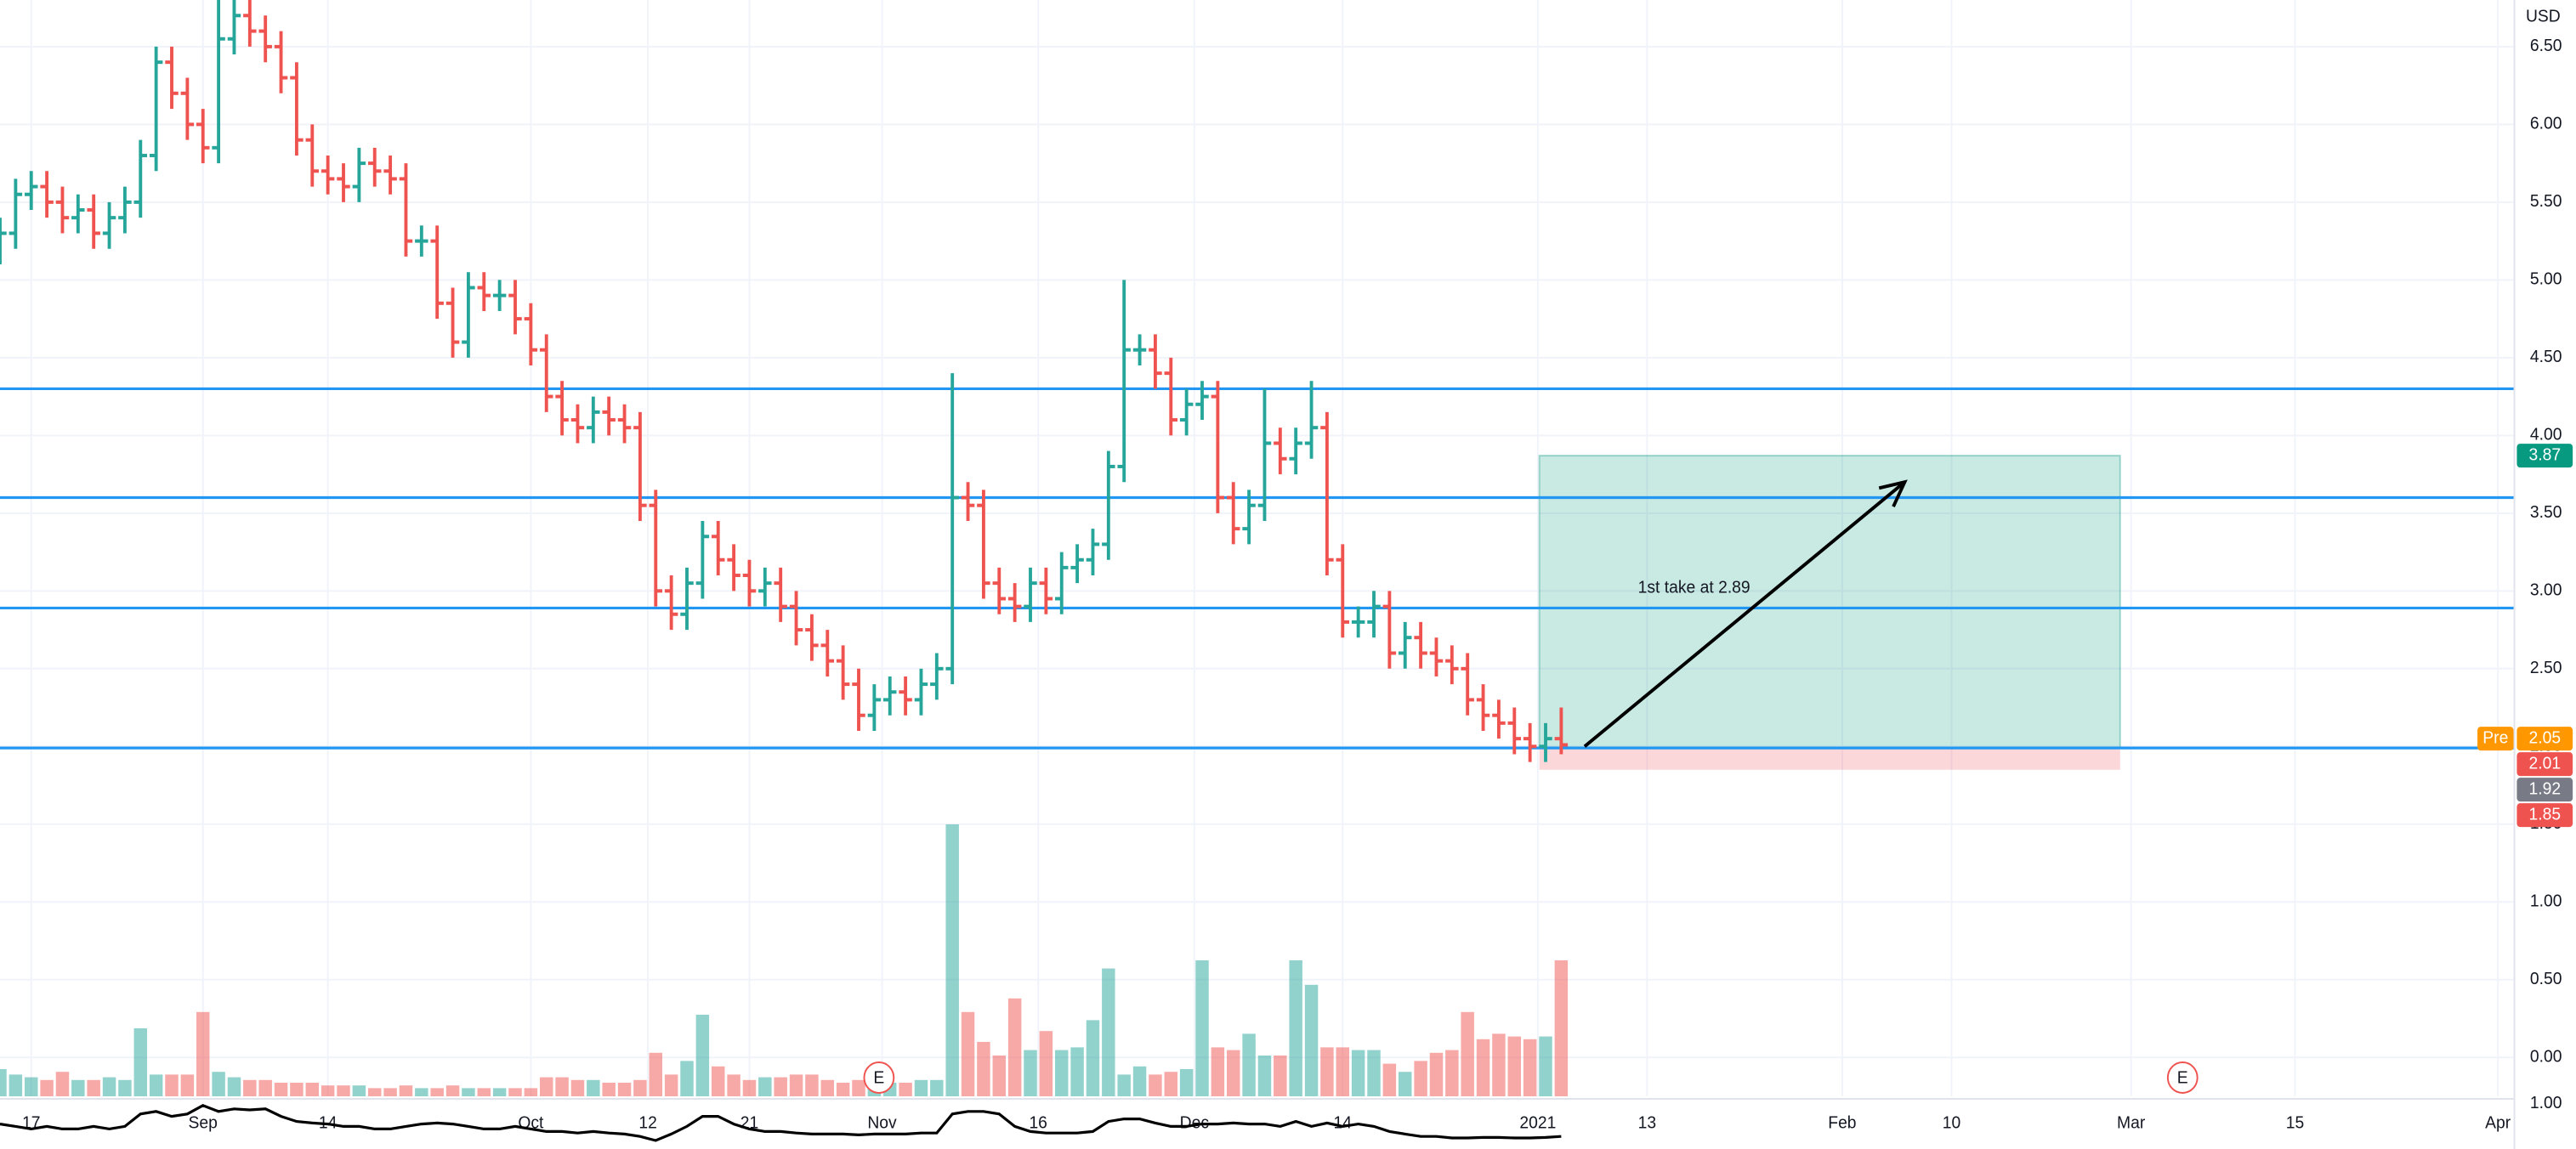 This screenshot has height=1149, width=2576. I want to click on x-tick-label: 13, so click(1648, 1122).